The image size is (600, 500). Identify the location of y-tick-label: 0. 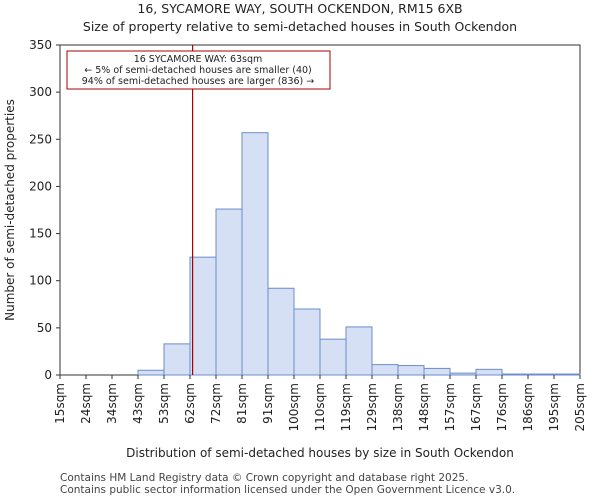
(48, 375).